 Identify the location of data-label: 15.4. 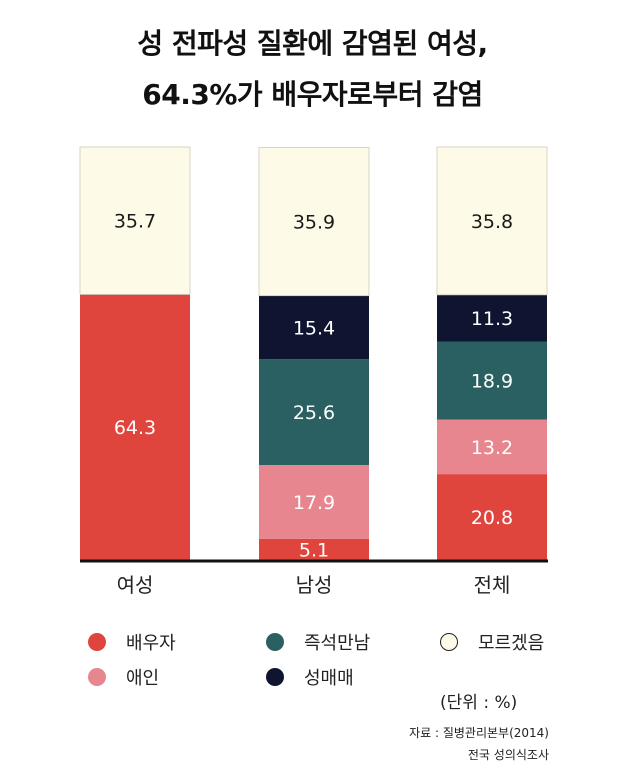
(314, 328).